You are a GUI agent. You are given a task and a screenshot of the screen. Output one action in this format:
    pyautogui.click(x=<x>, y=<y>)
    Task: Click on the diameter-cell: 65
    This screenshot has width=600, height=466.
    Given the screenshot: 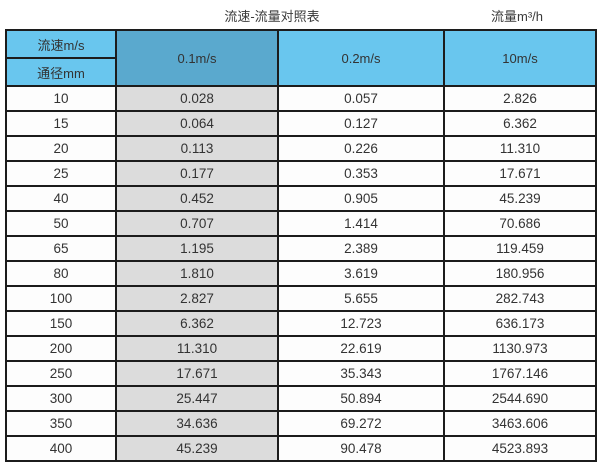 What is the action you would take?
    pyautogui.click(x=61, y=248)
    